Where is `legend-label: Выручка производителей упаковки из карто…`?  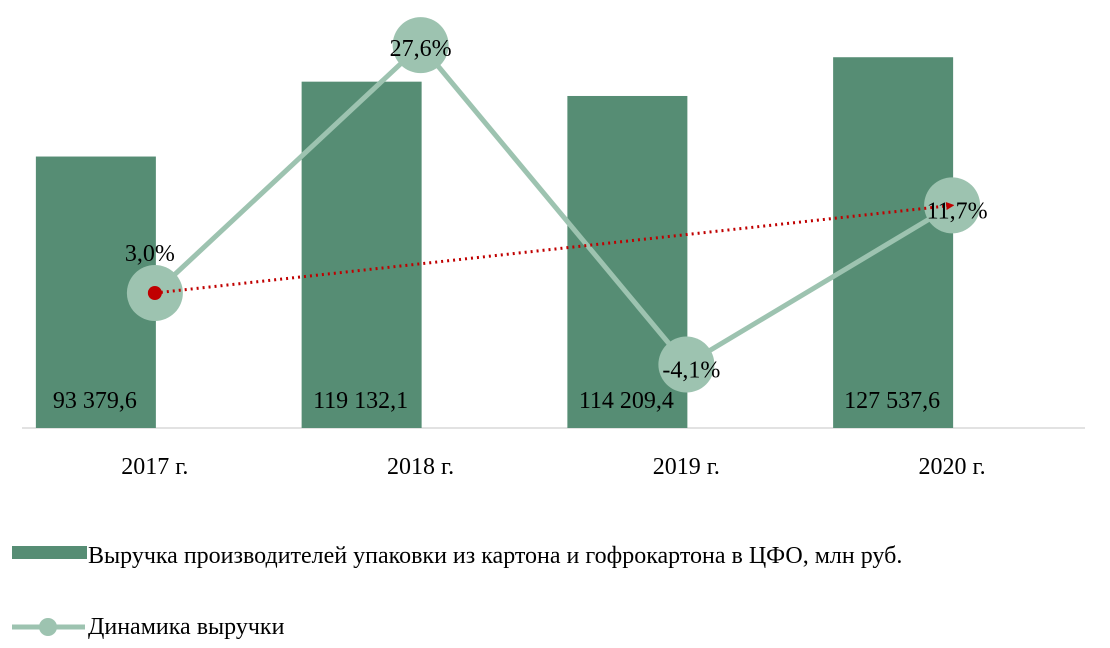 legend-label: Выручка производителей упаковки из карто… is located at coordinates (495, 556).